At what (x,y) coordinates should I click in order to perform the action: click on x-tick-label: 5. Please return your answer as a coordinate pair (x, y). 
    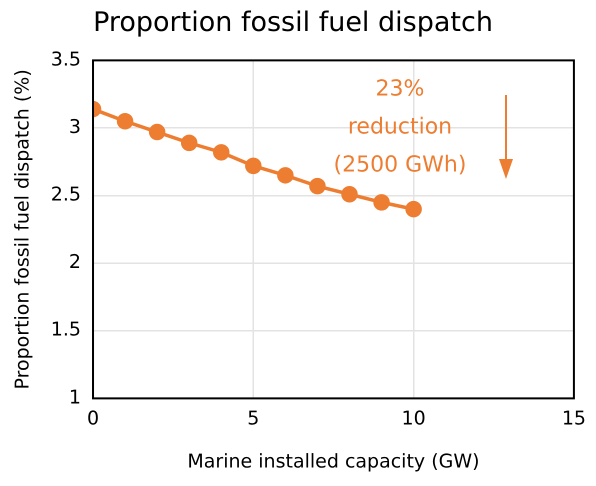
    Looking at the image, I should click on (253, 419).